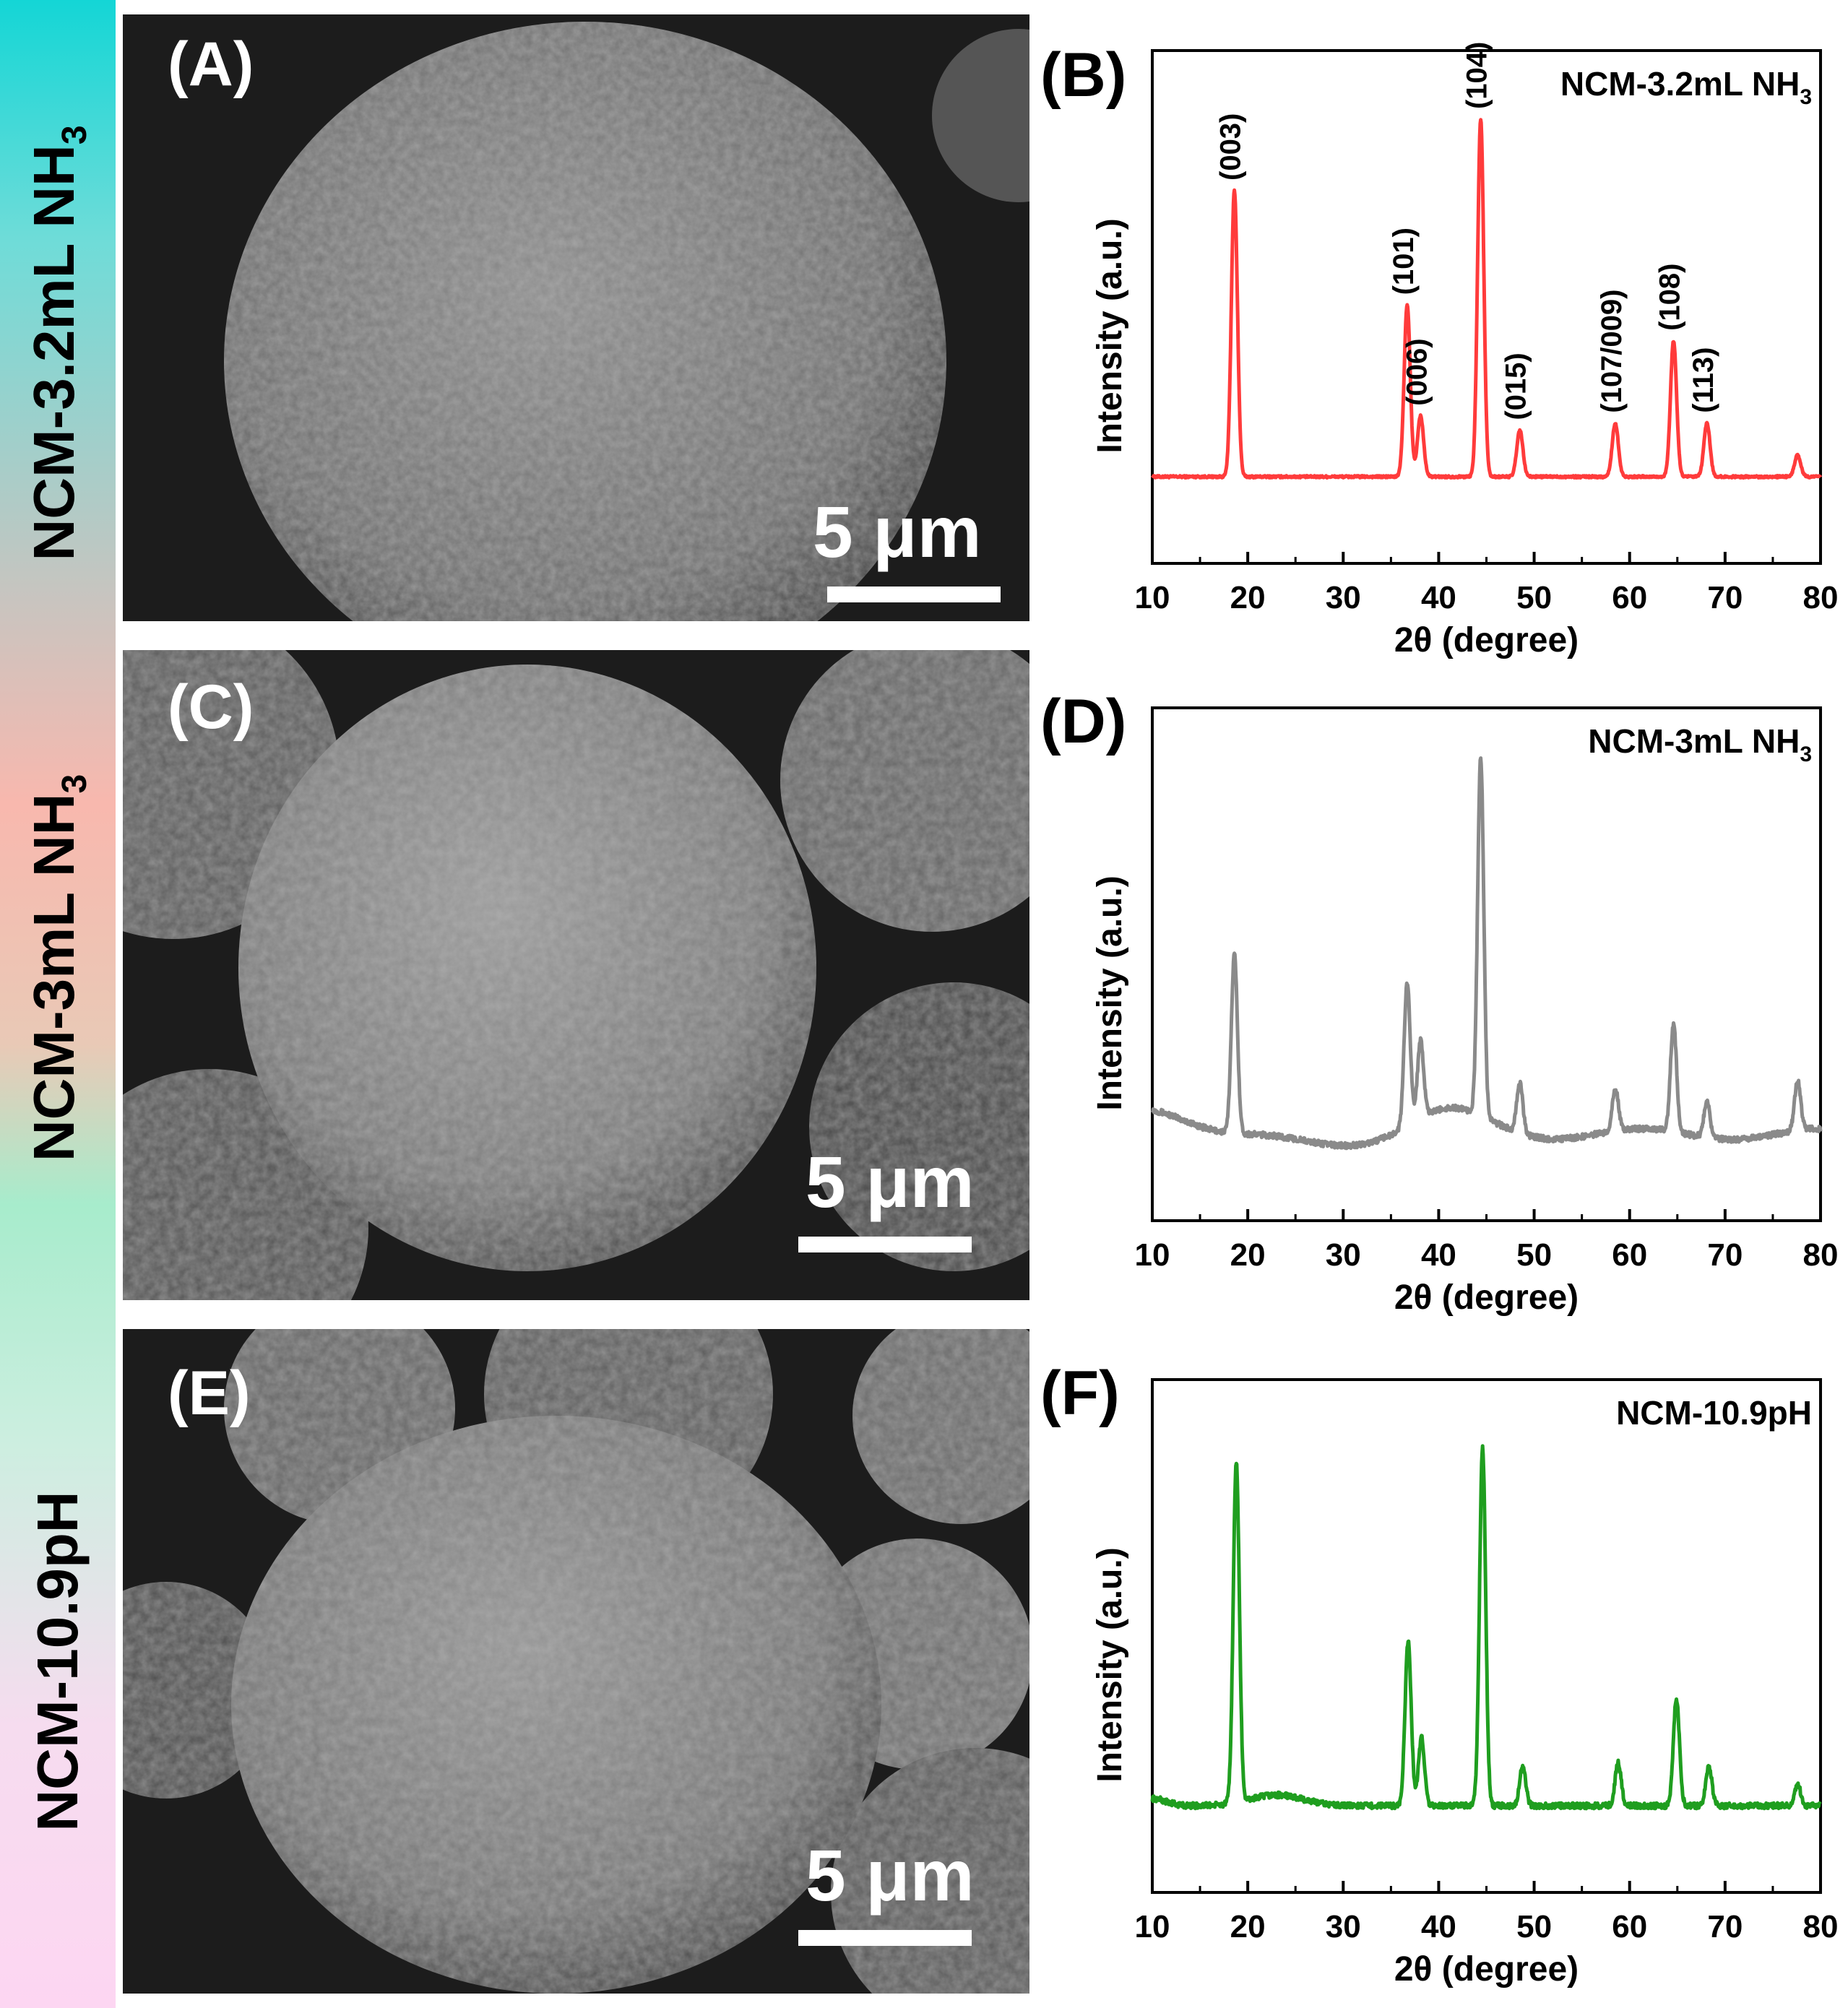 The height and width of the screenshot is (2008, 1848). What do you see at coordinates (891, 1875) in the screenshot?
I see `scale-label-e: 5 μm` at bounding box center [891, 1875].